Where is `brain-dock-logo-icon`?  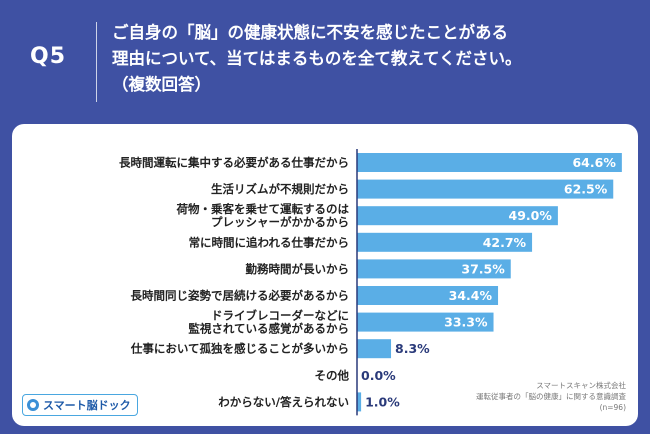
brain-dock-logo-icon is located at coordinates (33, 405).